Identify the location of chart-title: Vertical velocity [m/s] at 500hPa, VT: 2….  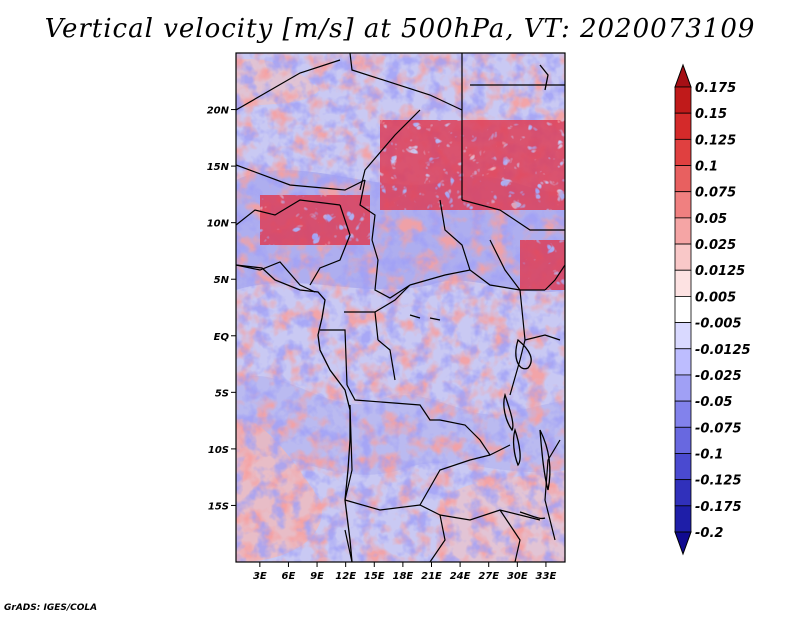
(400, 29).